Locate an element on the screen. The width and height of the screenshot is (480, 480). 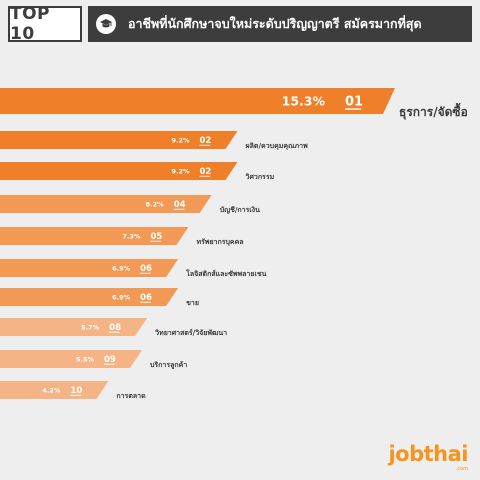
bar-value-2: 9.2% is located at coordinates (180, 140).